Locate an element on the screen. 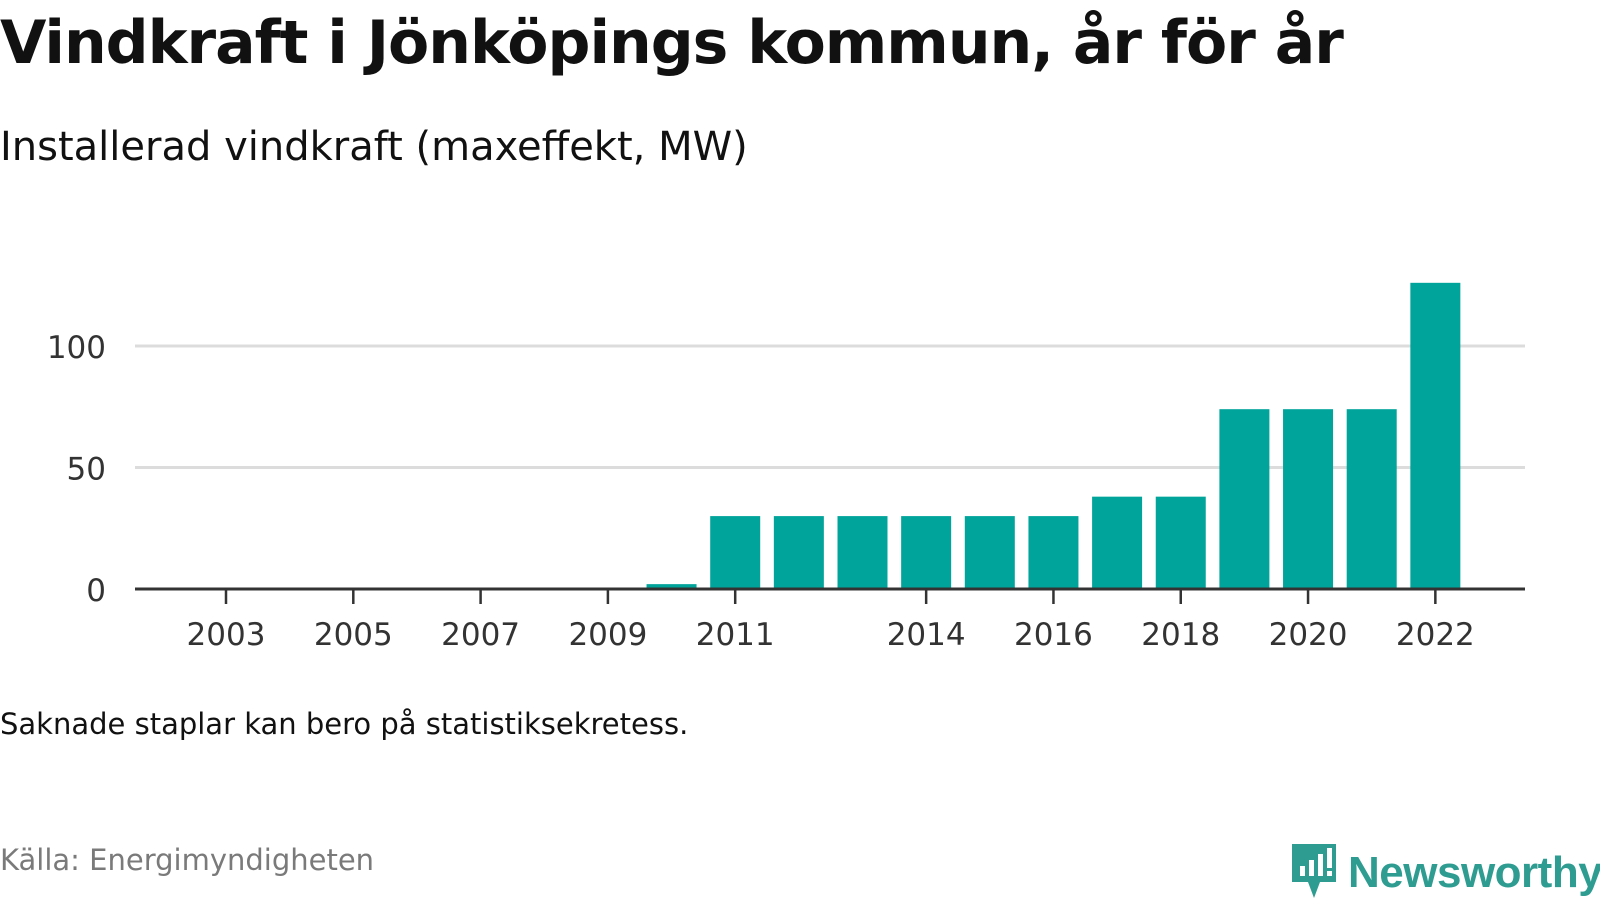  x-tick-label-2011: 2011 is located at coordinates (735, 635).